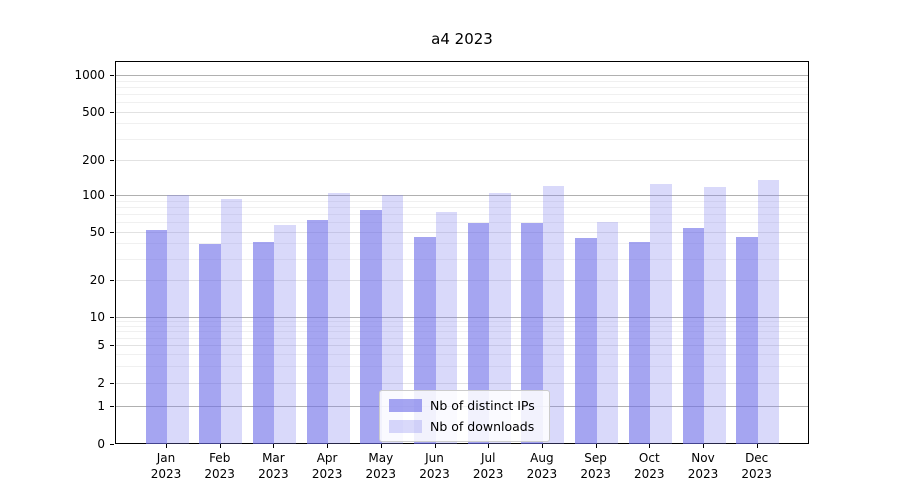 The image size is (900, 500). I want to click on bar-distinct-ips-sep, so click(586, 341).